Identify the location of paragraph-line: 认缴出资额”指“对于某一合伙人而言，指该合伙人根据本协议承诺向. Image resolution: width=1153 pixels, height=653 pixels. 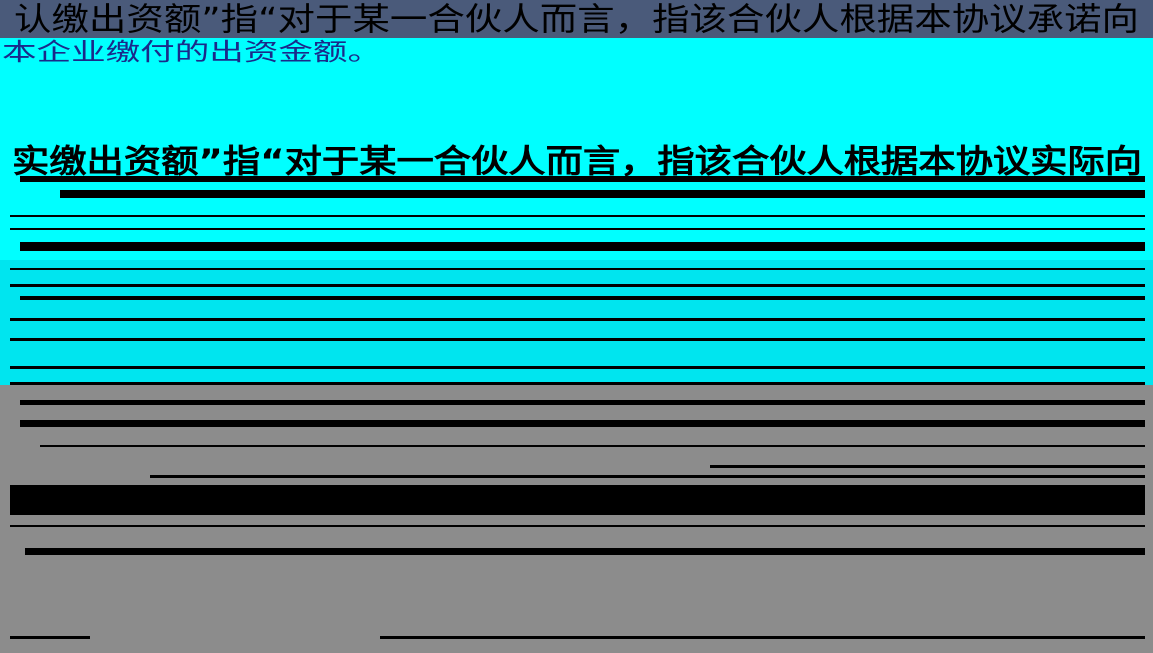
(576, 19).